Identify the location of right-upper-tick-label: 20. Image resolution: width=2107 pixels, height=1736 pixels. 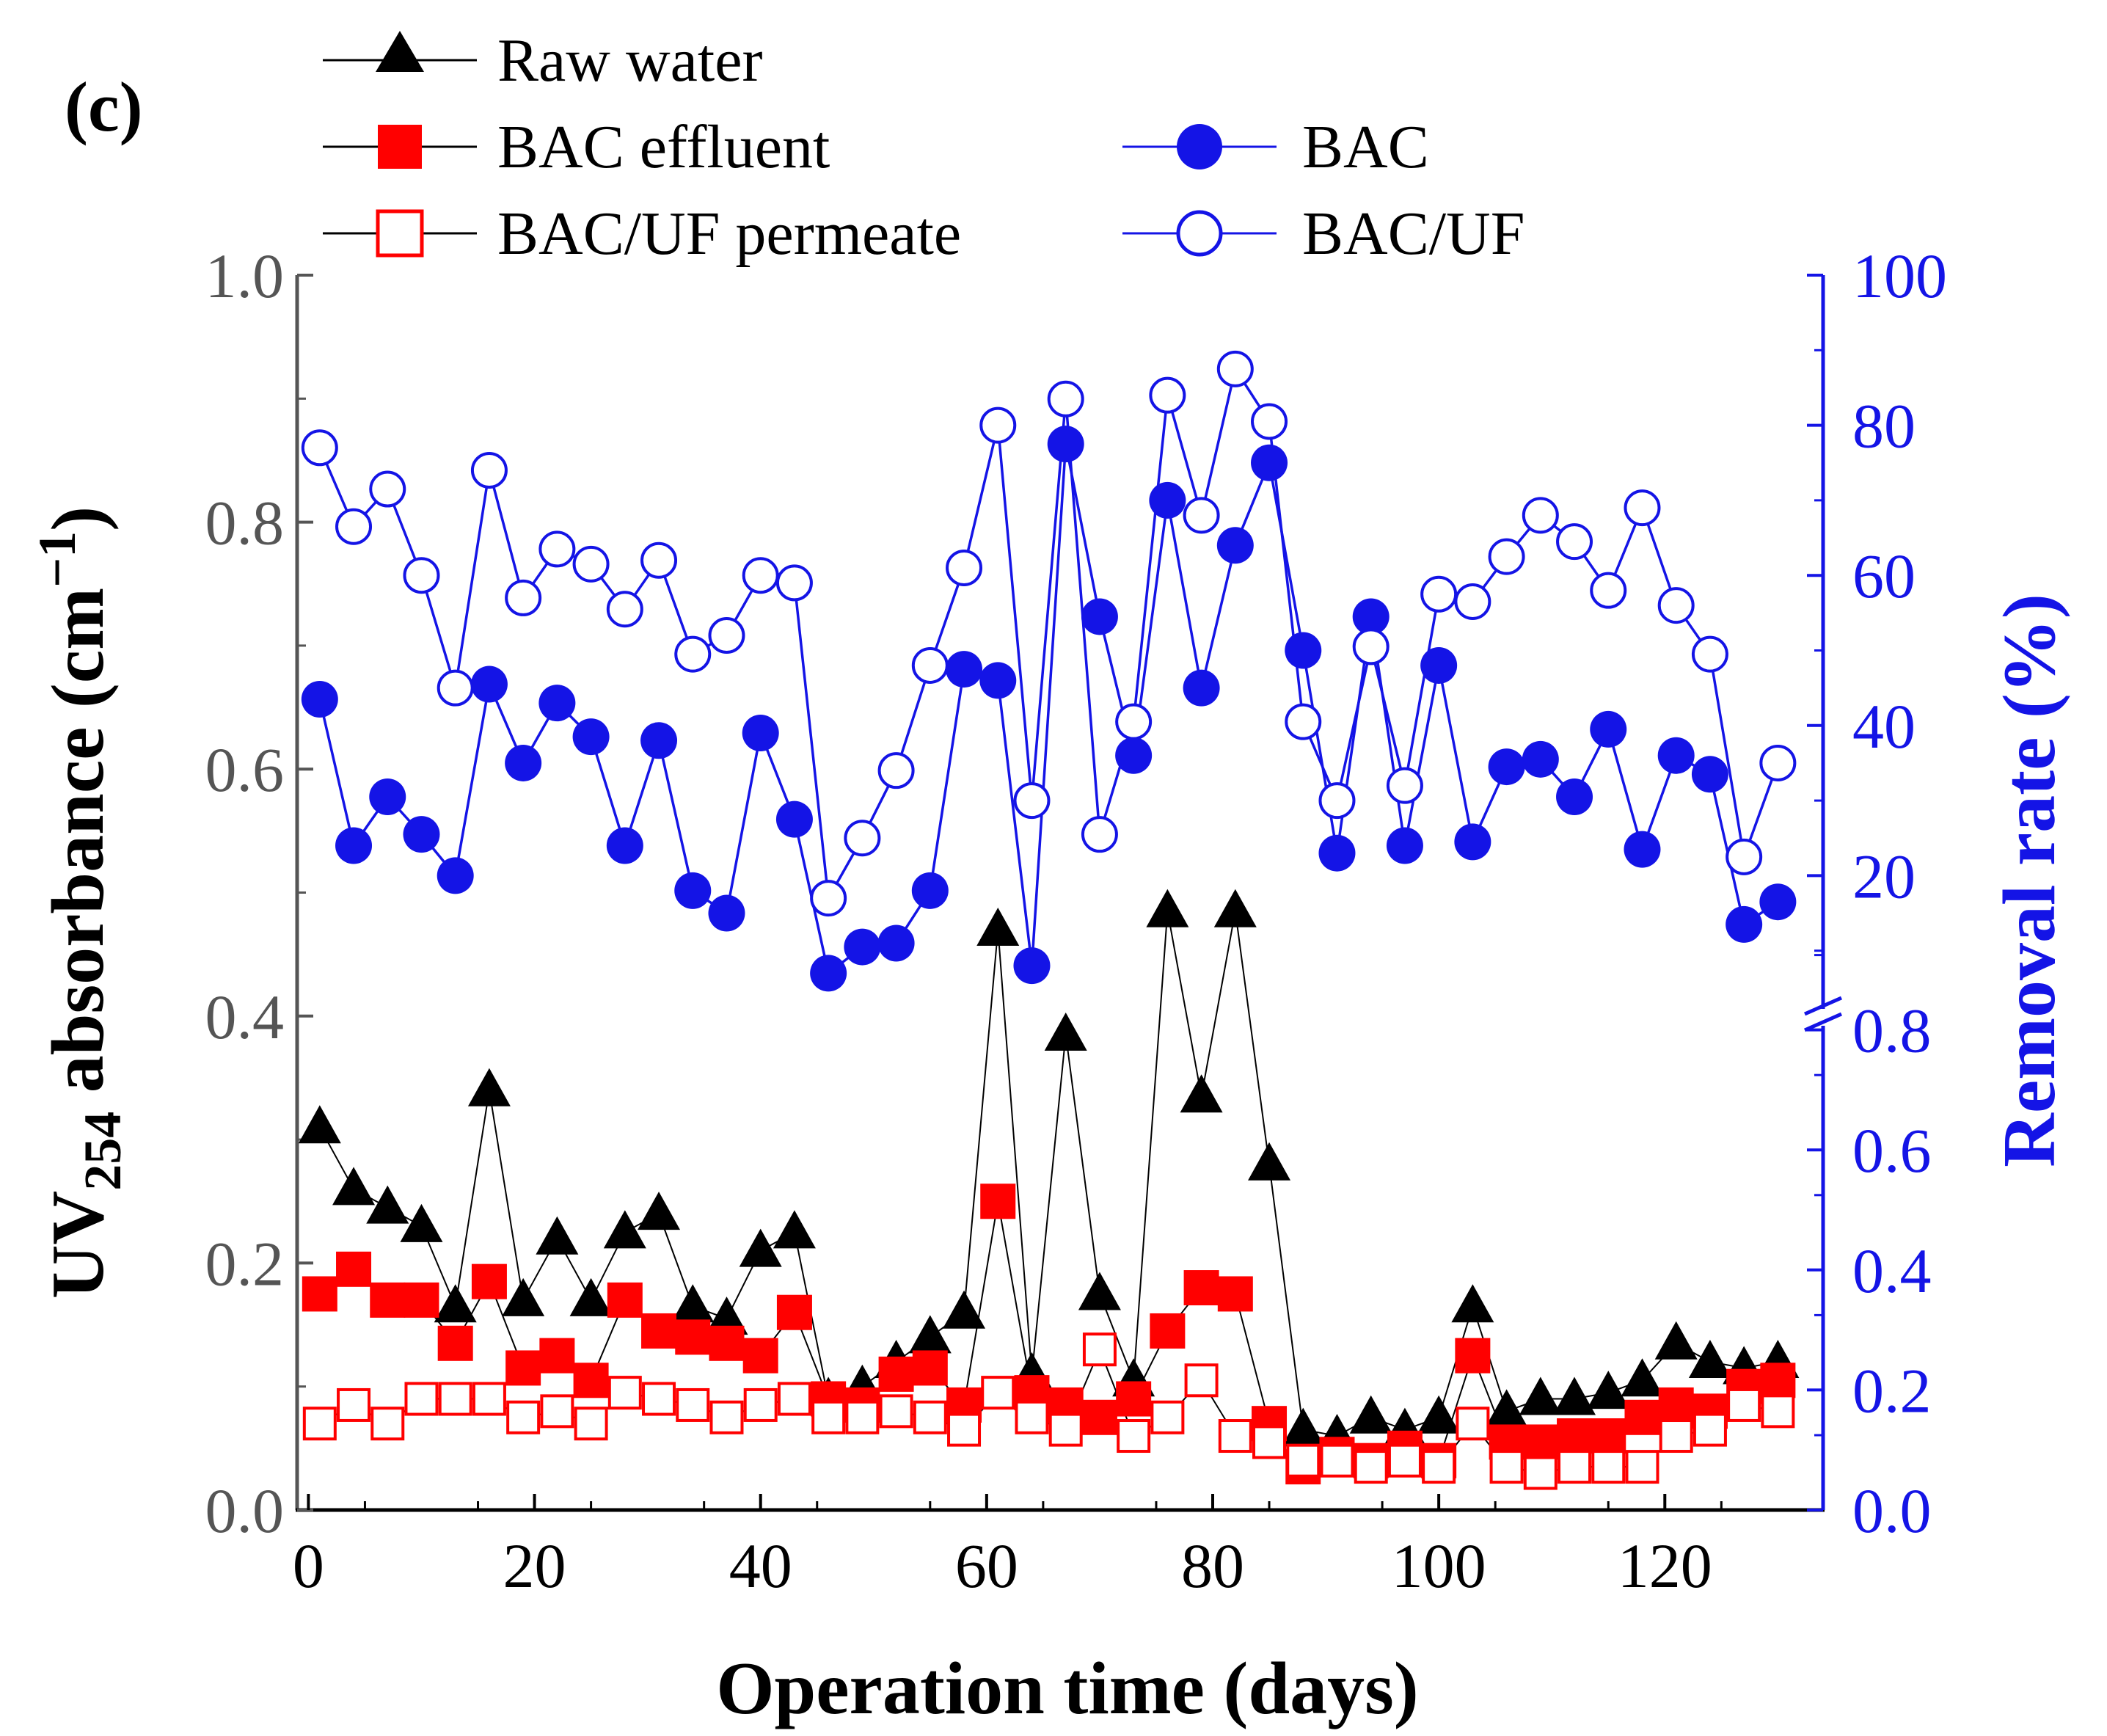
(1884, 876).